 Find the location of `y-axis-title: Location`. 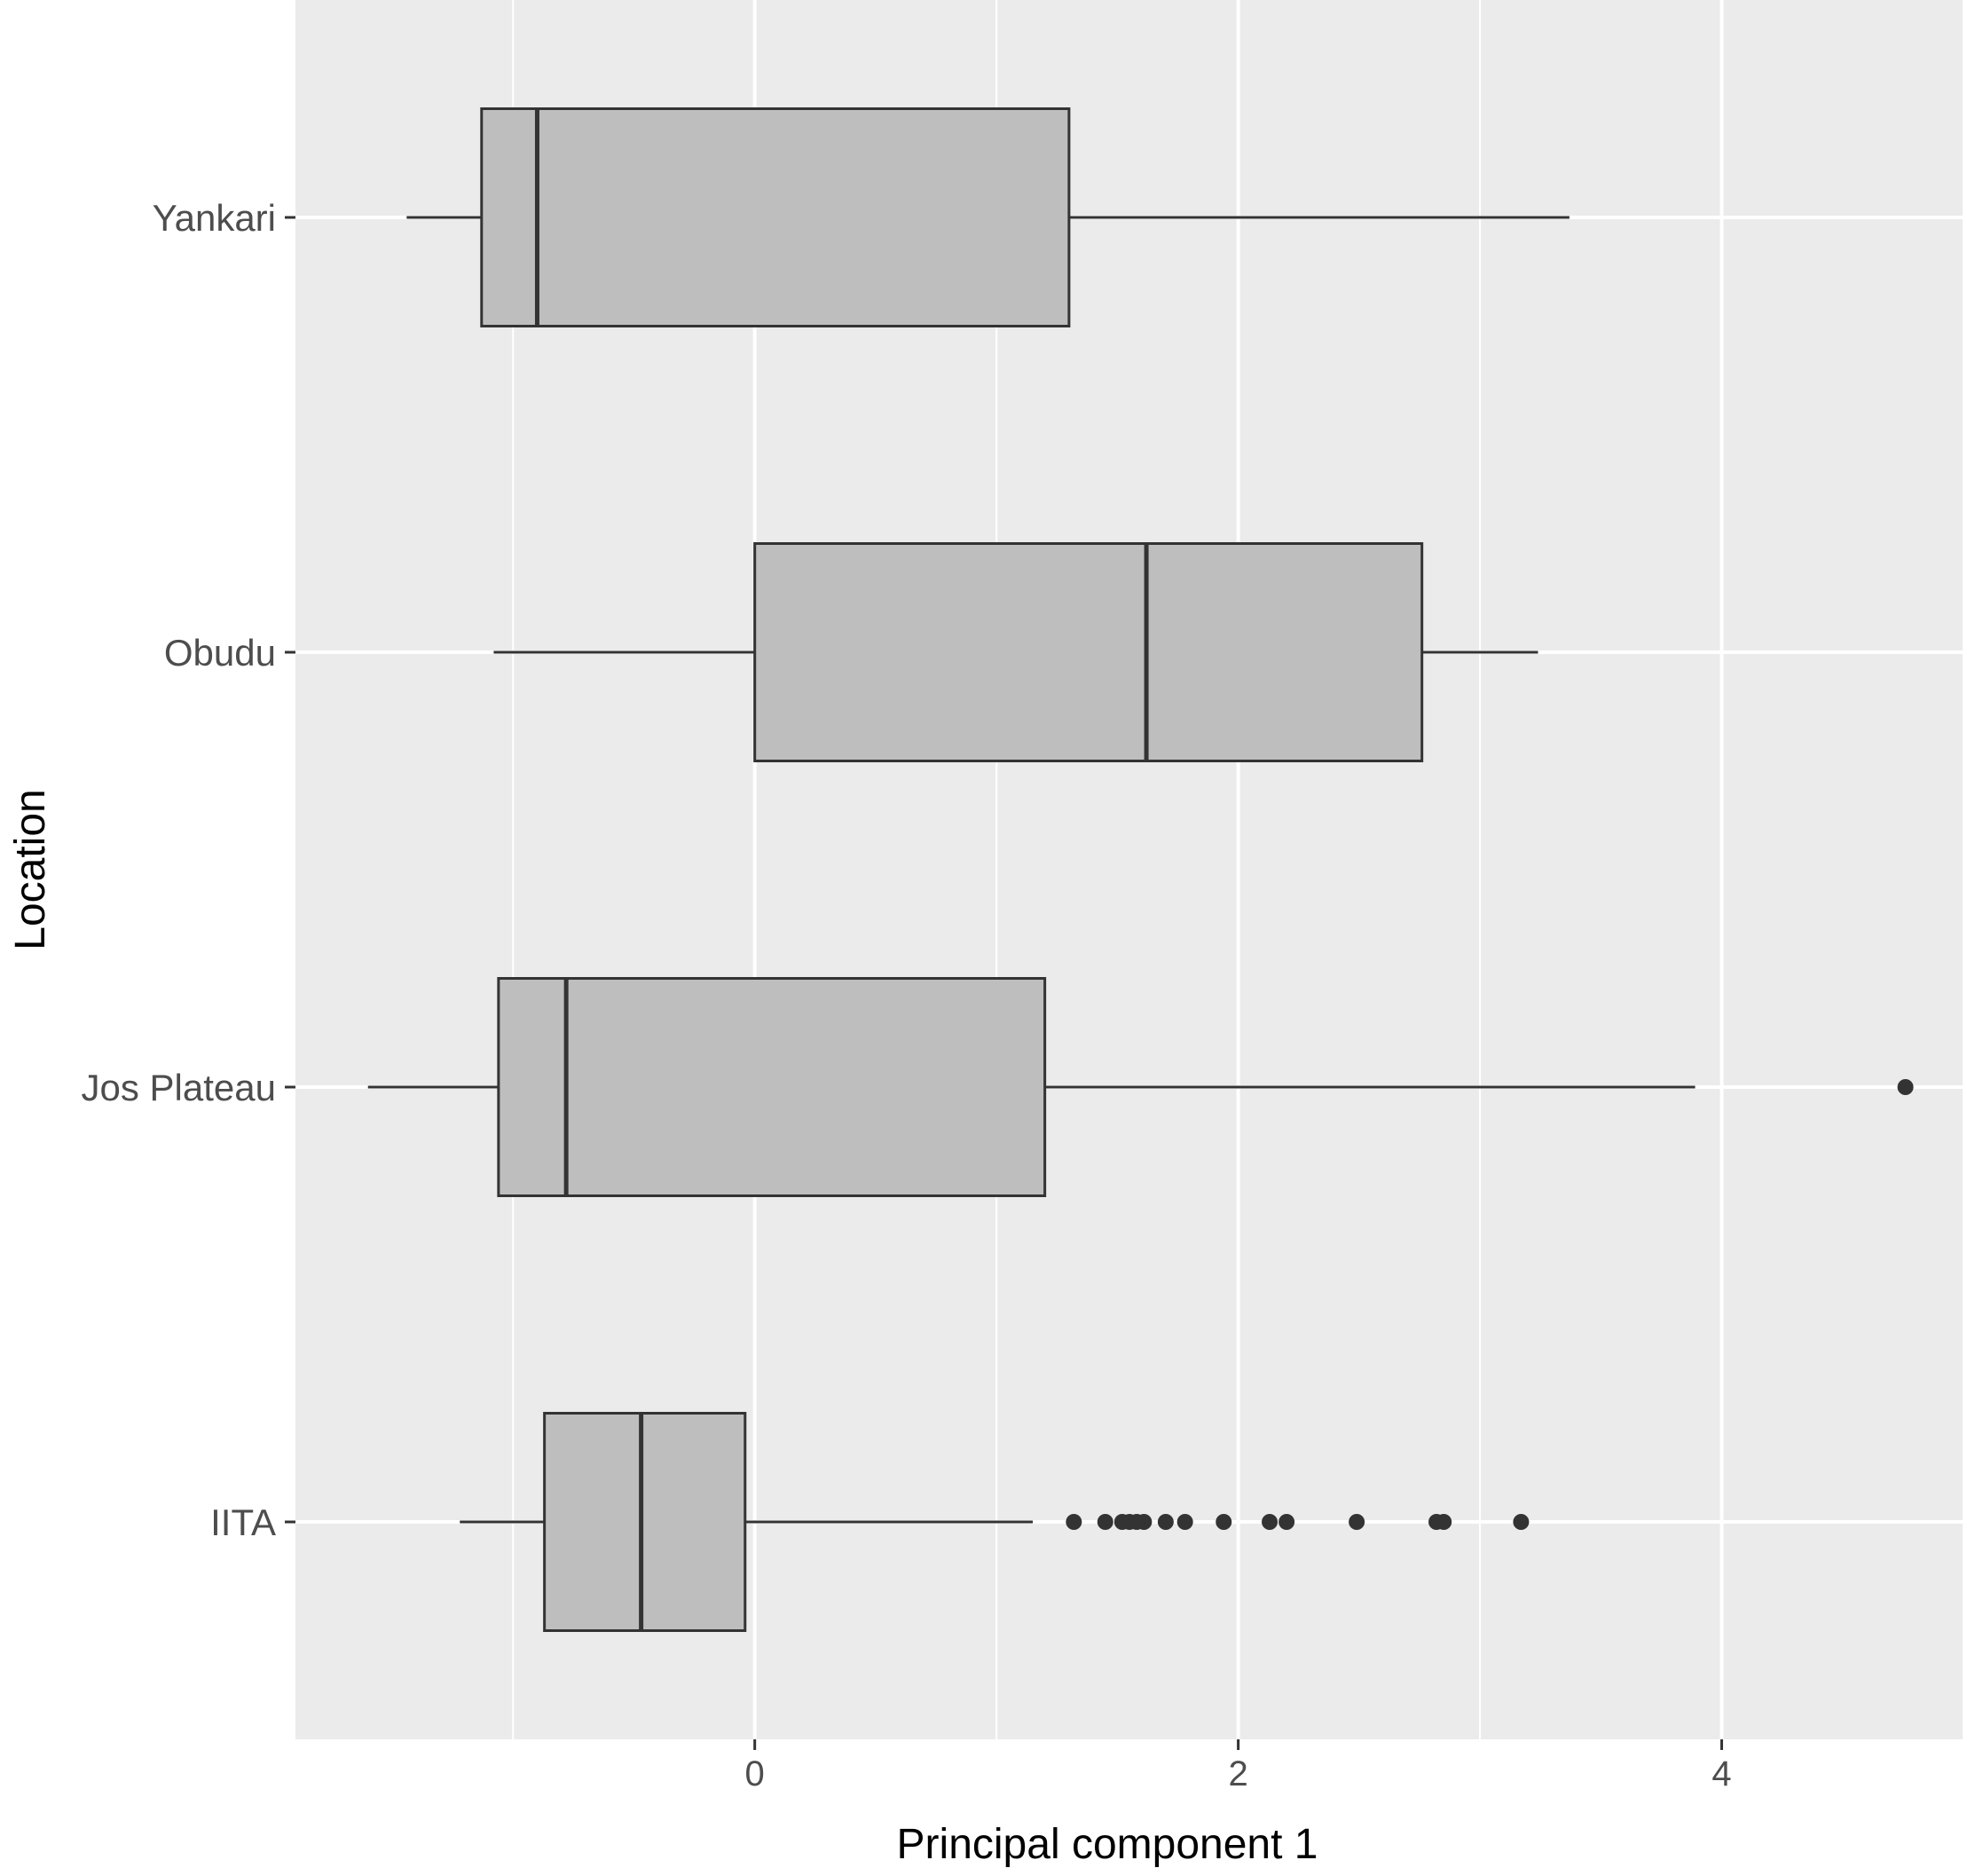

y-axis-title: Location is located at coordinates (30, 869).